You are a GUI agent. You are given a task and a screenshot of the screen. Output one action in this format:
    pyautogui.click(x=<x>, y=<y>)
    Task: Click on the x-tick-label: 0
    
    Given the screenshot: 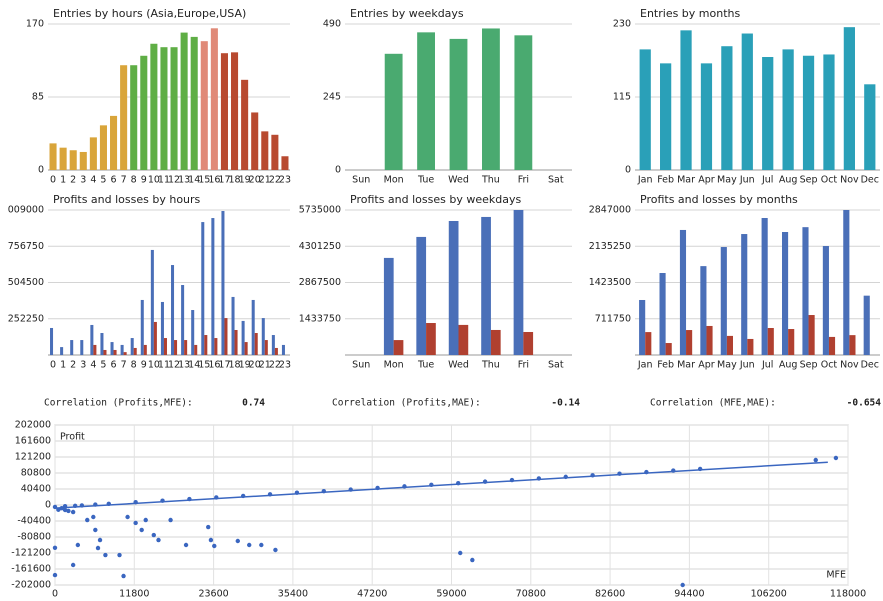 What is the action you would take?
    pyautogui.click(x=53, y=365)
    